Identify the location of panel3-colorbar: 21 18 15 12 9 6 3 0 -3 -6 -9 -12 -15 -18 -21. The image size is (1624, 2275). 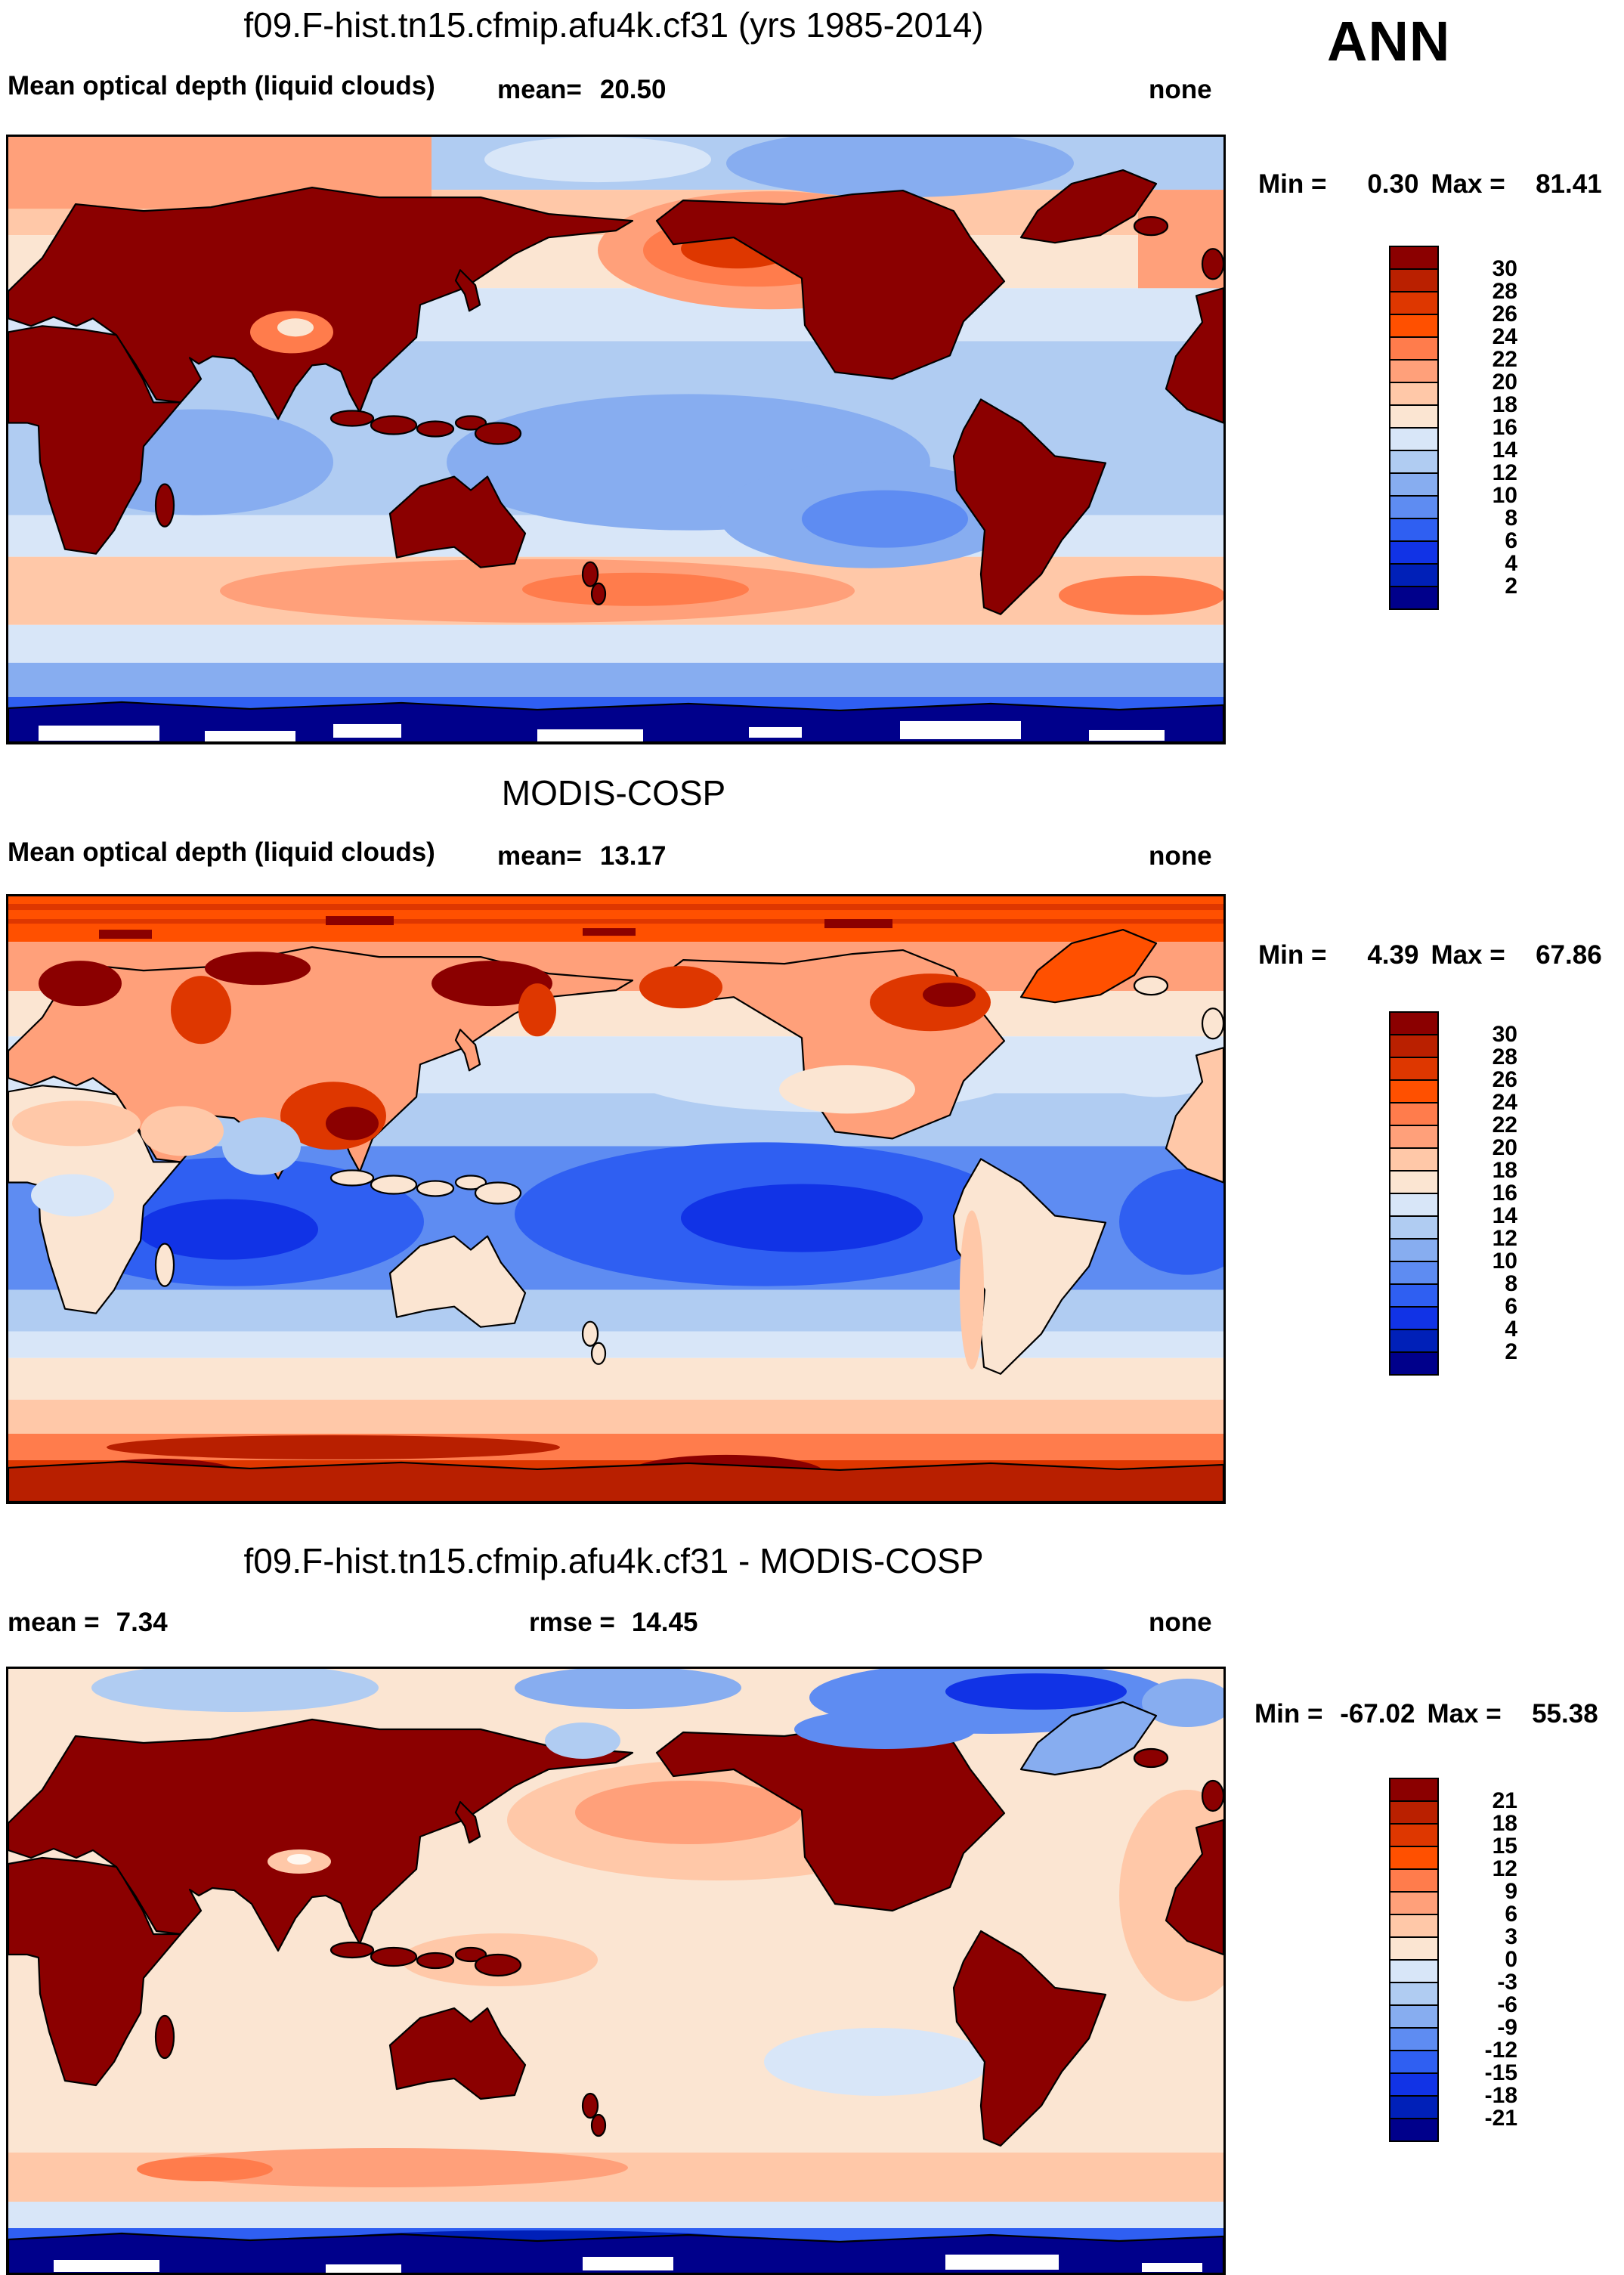
(1454, 1960).